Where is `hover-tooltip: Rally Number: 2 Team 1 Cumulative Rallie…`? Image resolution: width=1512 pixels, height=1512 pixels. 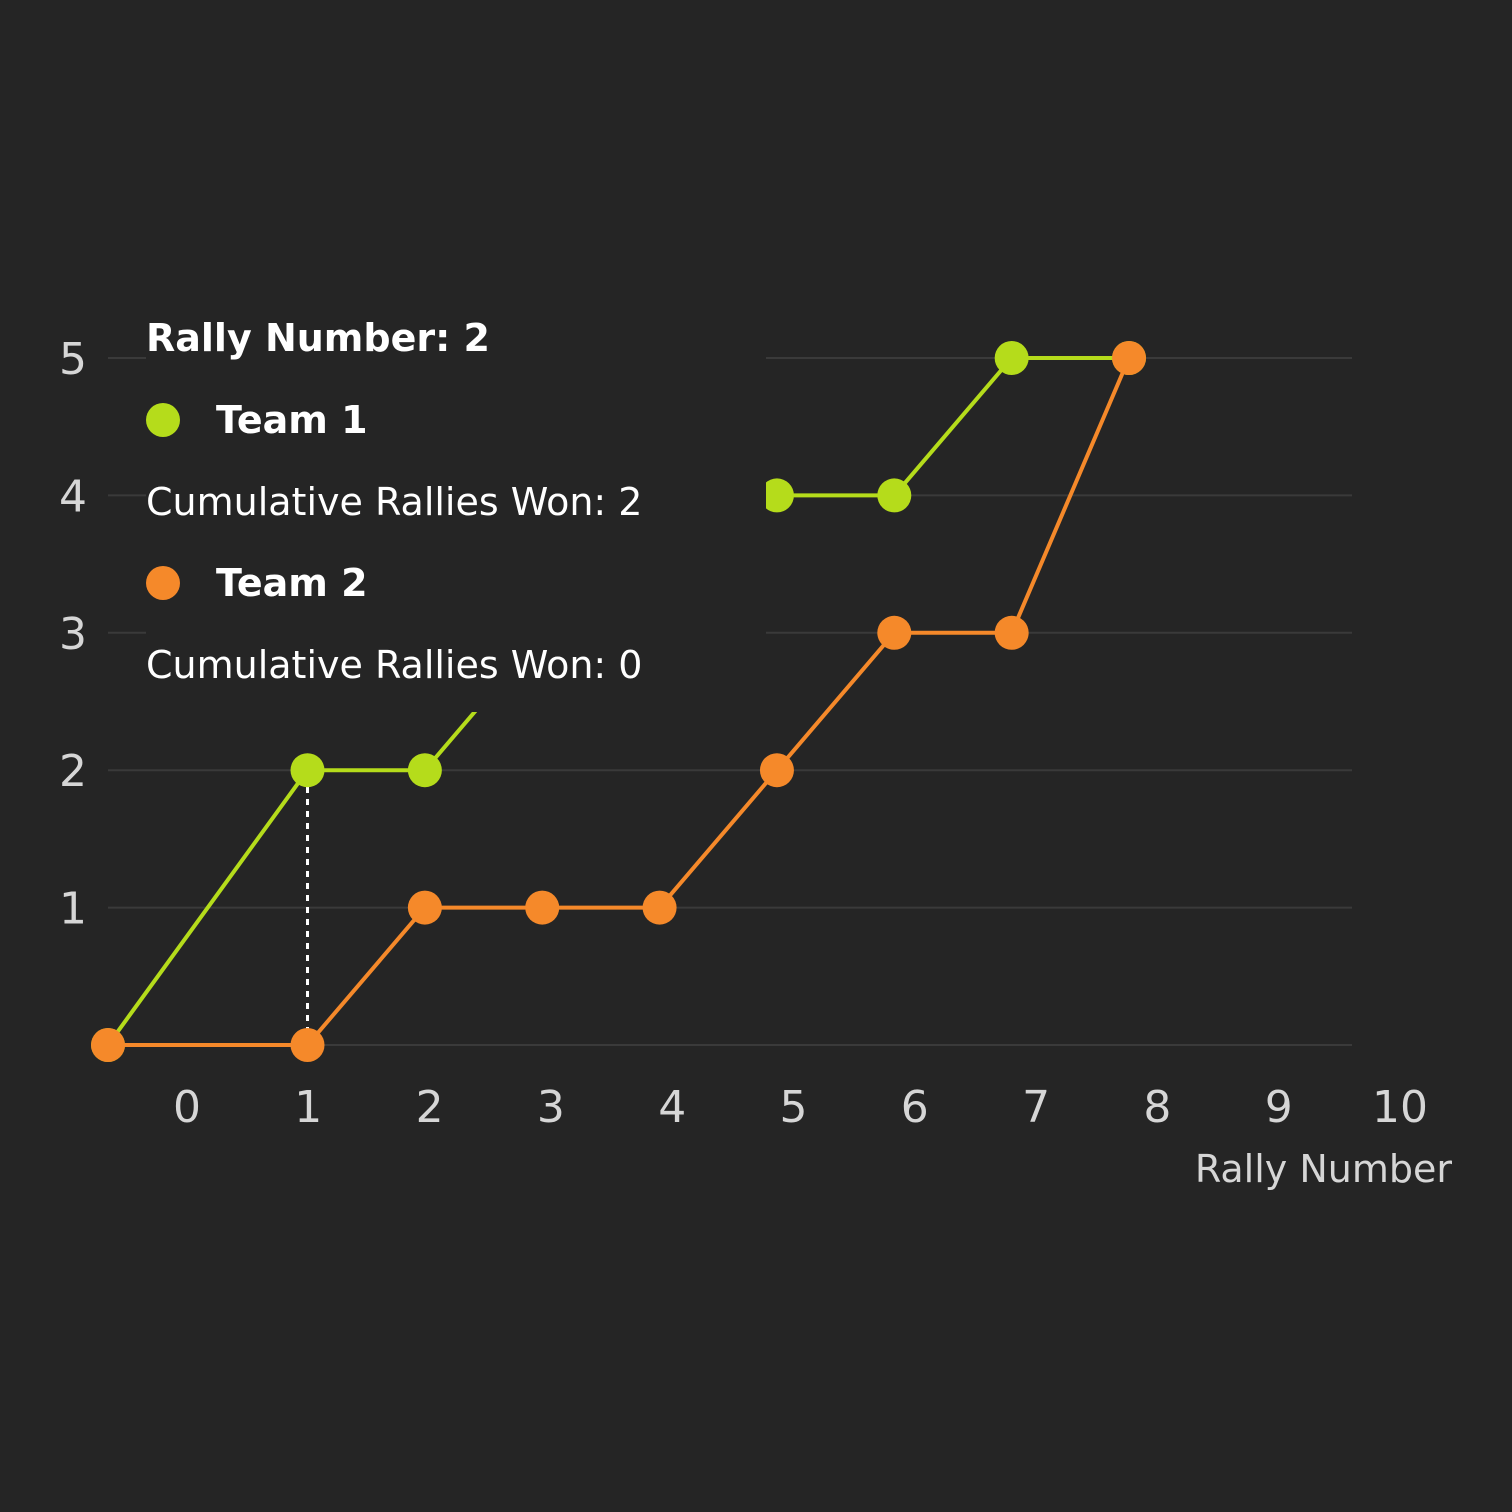
hover-tooltip: Rally Number: 2 Team 1 Cumulative Rallie… is located at coordinates (456, 512).